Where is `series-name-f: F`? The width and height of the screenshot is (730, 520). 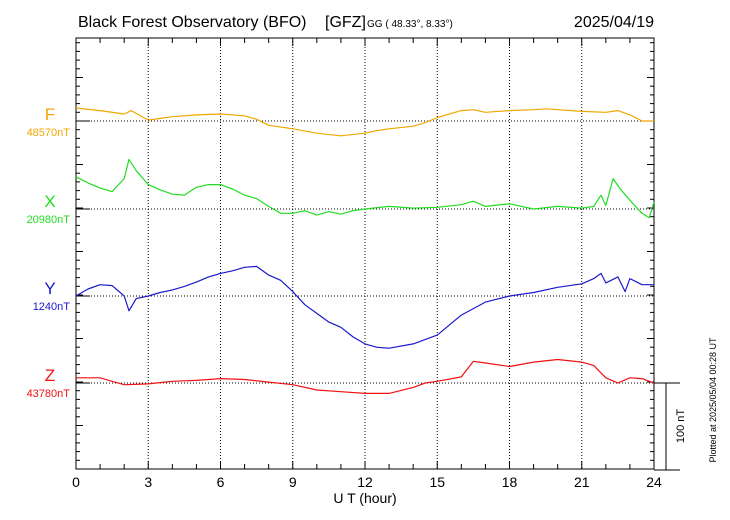 series-name-f: F is located at coordinates (50, 114).